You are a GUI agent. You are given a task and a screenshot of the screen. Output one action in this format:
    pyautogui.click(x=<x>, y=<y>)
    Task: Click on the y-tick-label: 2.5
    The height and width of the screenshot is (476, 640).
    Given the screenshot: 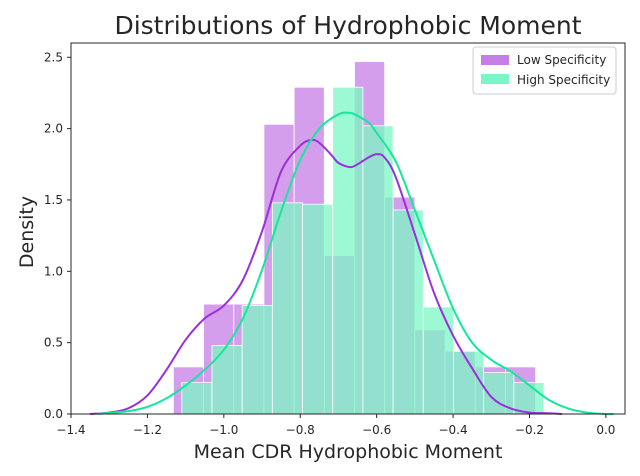 What is the action you would take?
    pyautogui.click(x=53, y=57)
    